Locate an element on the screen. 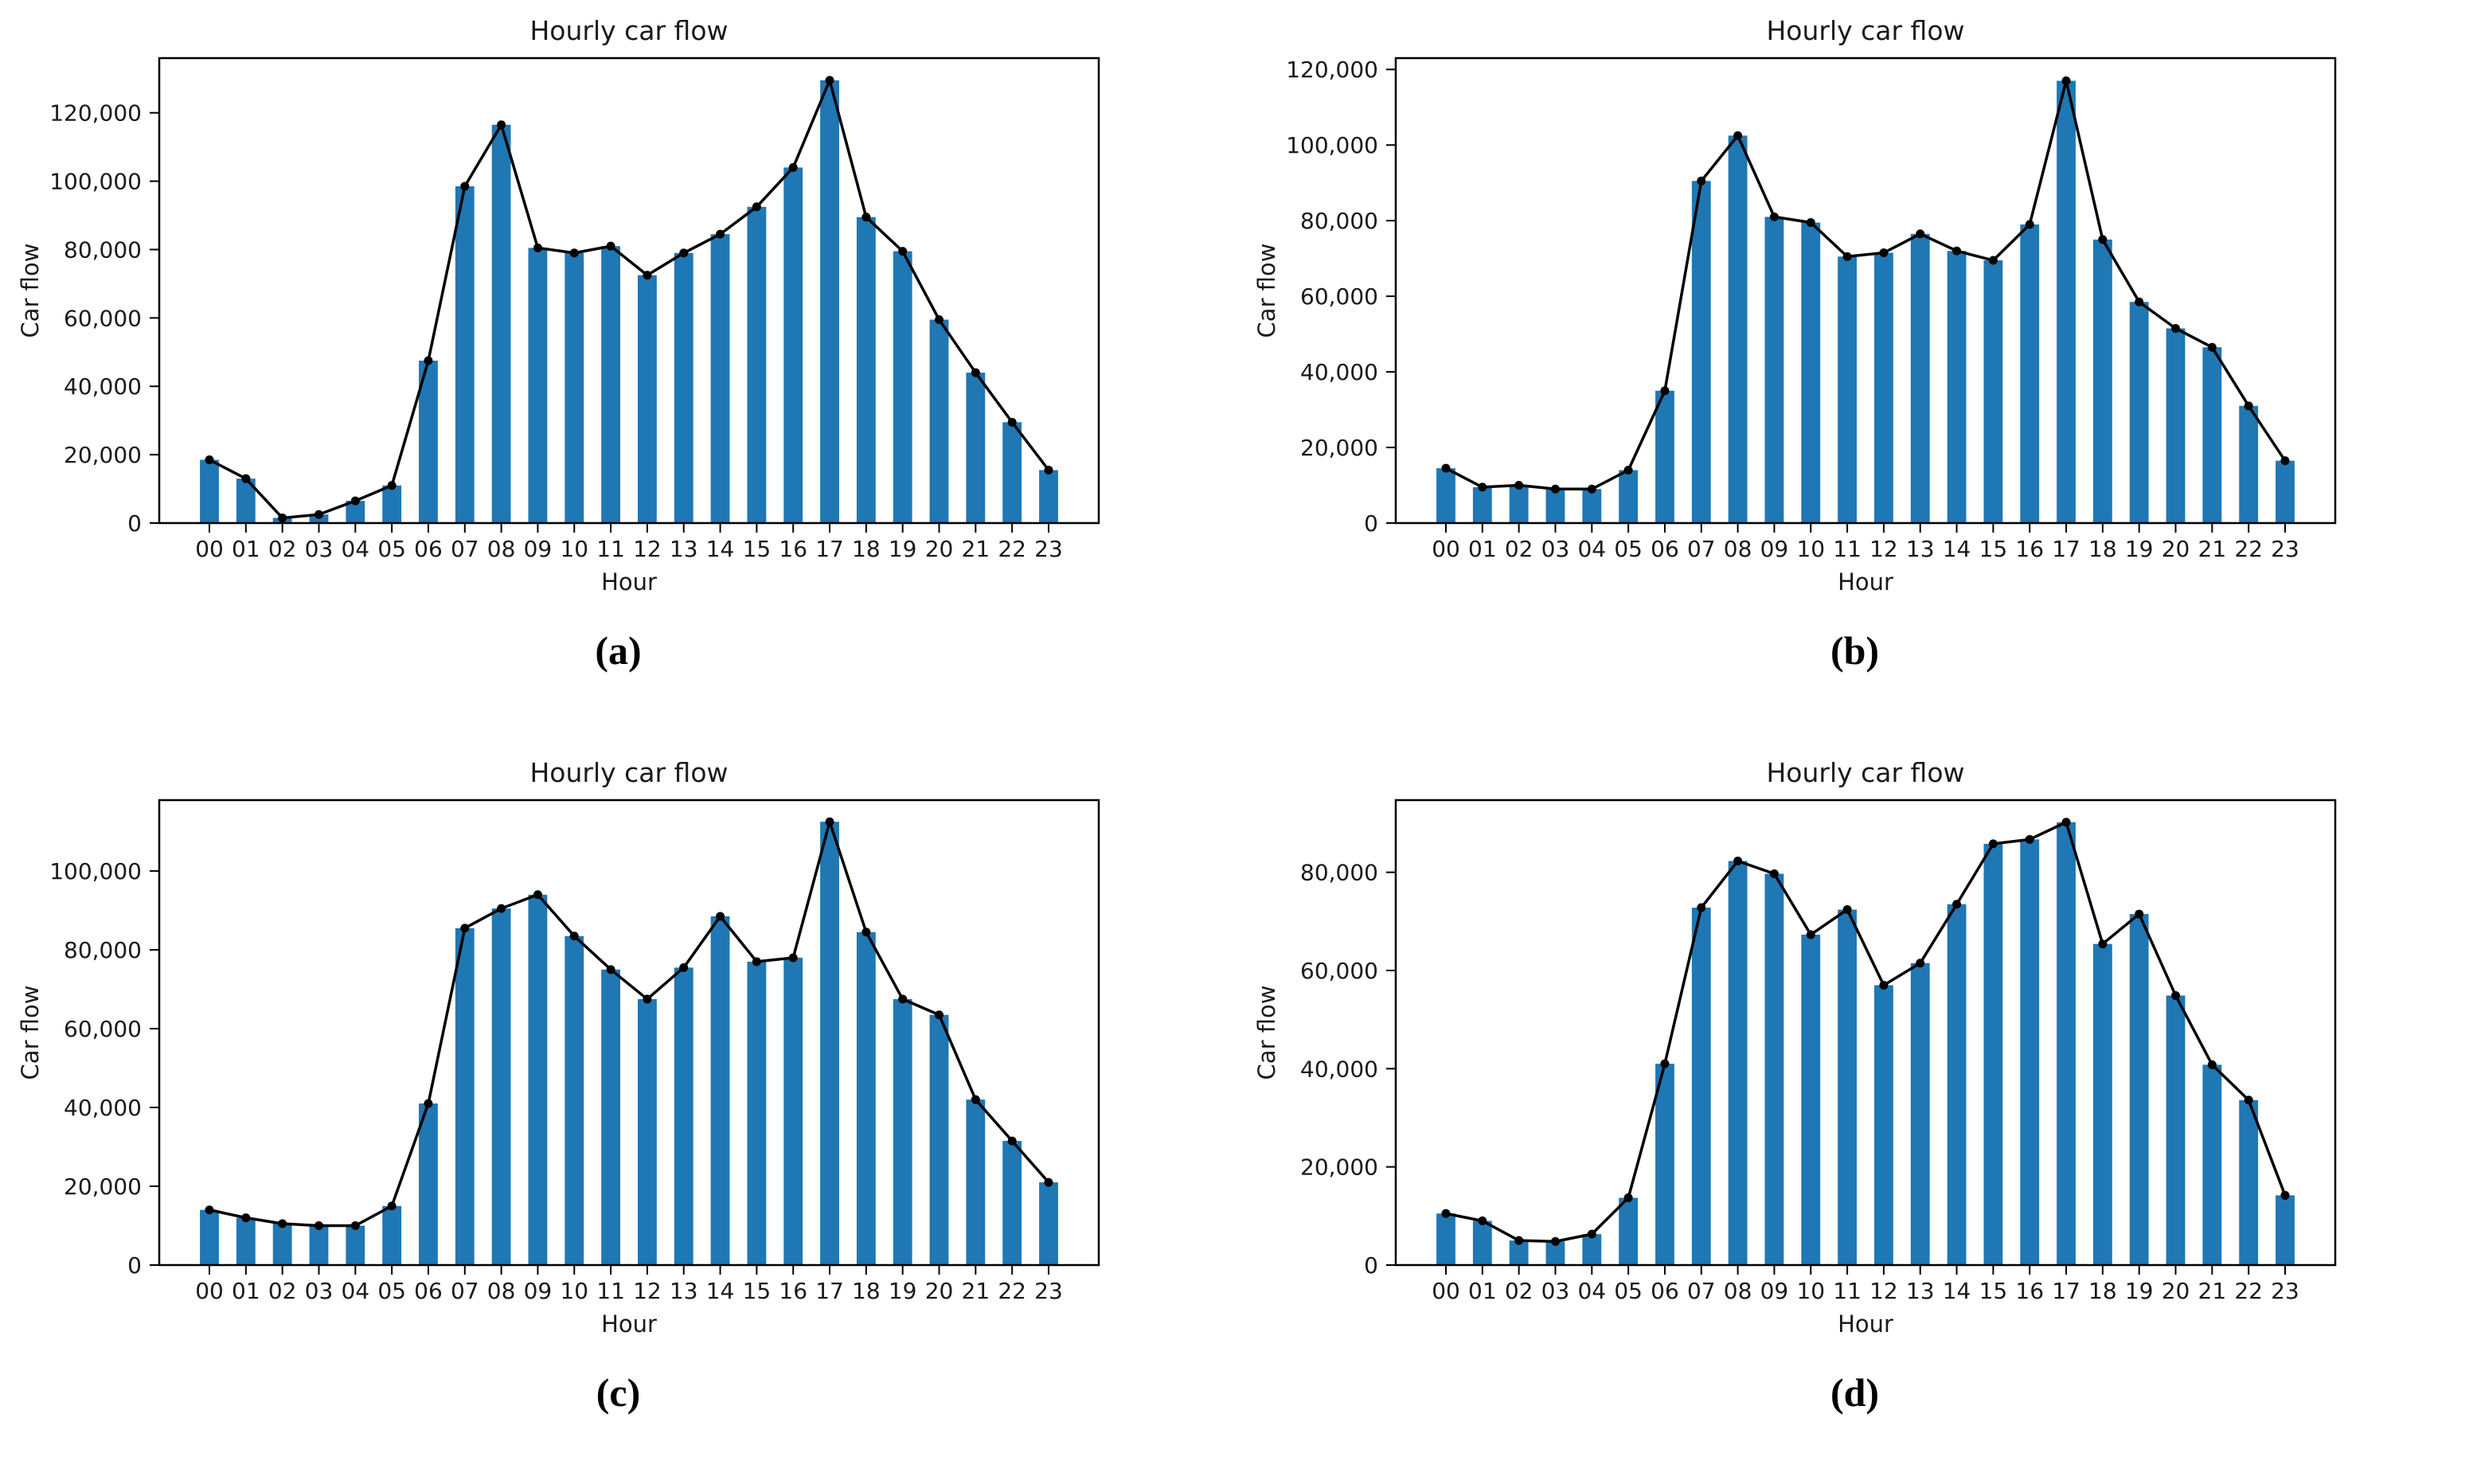  y-tick-label: 20,000 is located at coordinates (1339, 448).